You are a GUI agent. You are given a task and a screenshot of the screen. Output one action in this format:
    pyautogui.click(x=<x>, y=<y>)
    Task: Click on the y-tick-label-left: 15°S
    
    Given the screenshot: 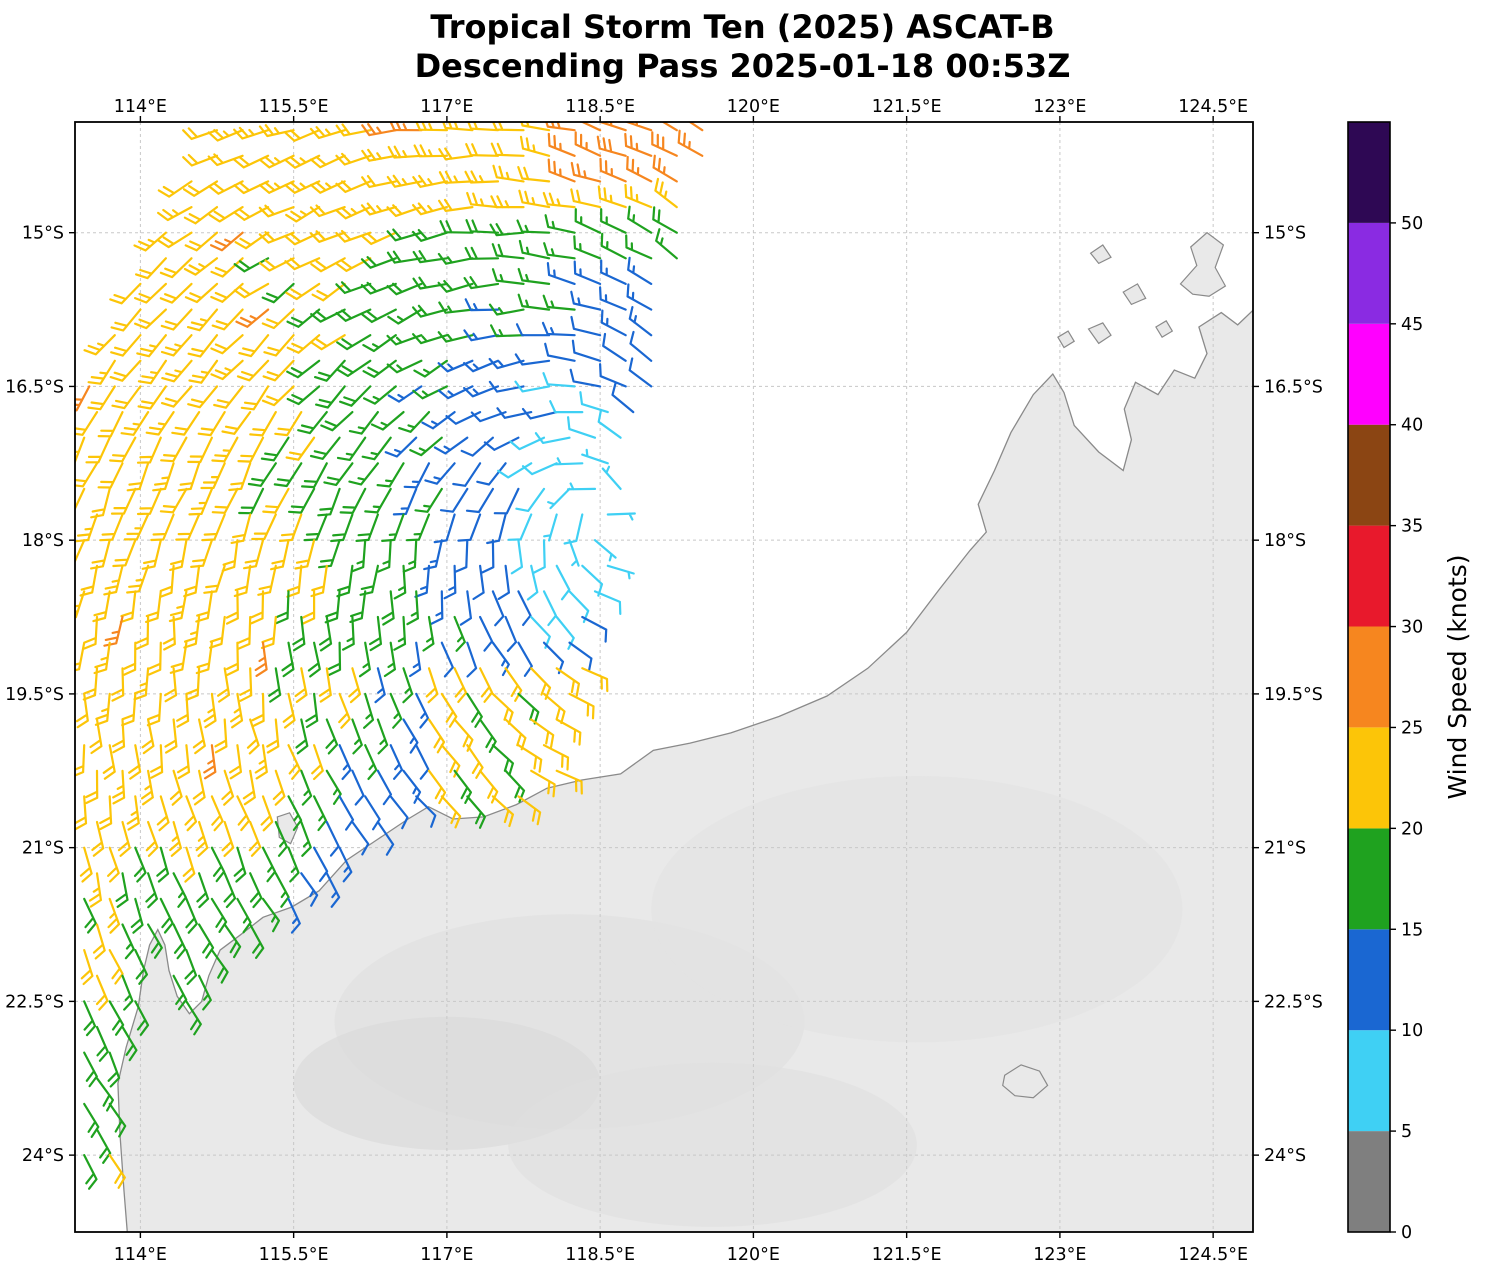 What is the action you would take?
    pyautogui.click(x=43, y=234)
    